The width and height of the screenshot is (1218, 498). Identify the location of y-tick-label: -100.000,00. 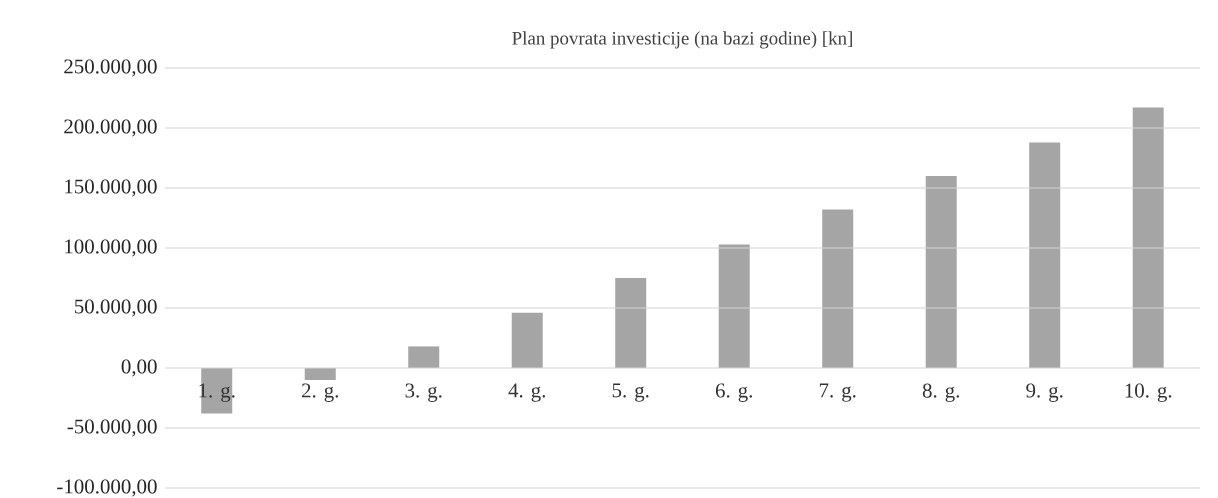
(107, 488).